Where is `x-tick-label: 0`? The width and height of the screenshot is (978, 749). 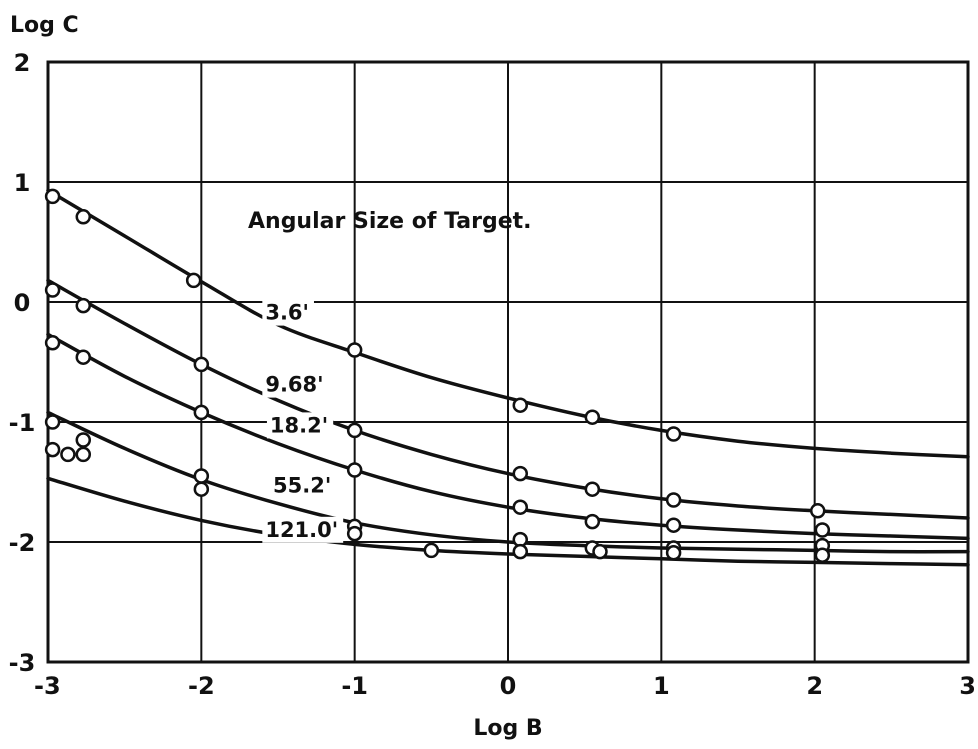
x-tick-label: 0 is located at coordinates (508, 686).